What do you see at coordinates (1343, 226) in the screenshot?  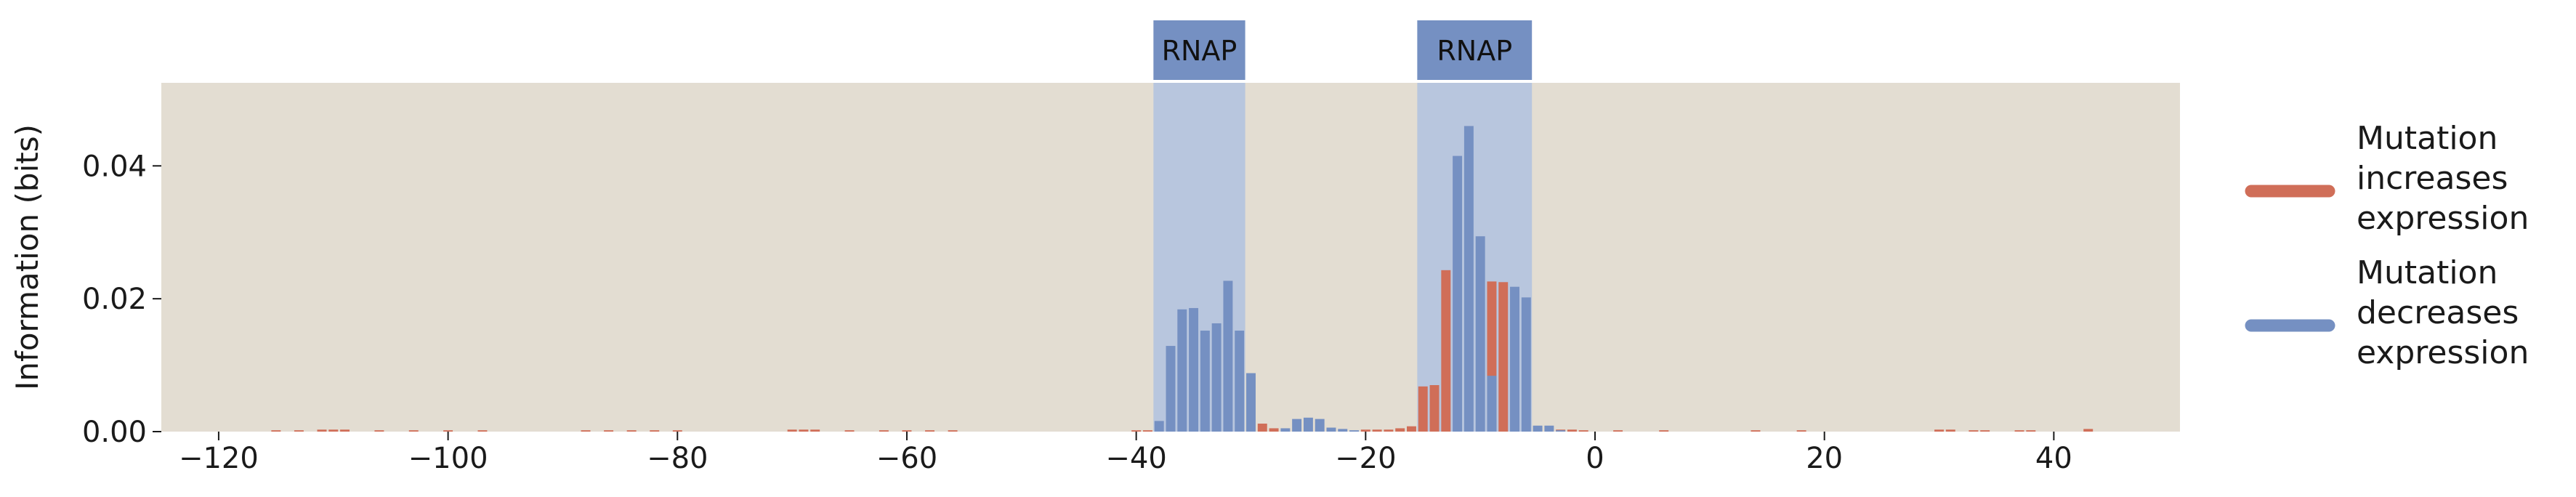 I see `rnap-regions: RNAP RNAP` at bounding box center [1343, 226].